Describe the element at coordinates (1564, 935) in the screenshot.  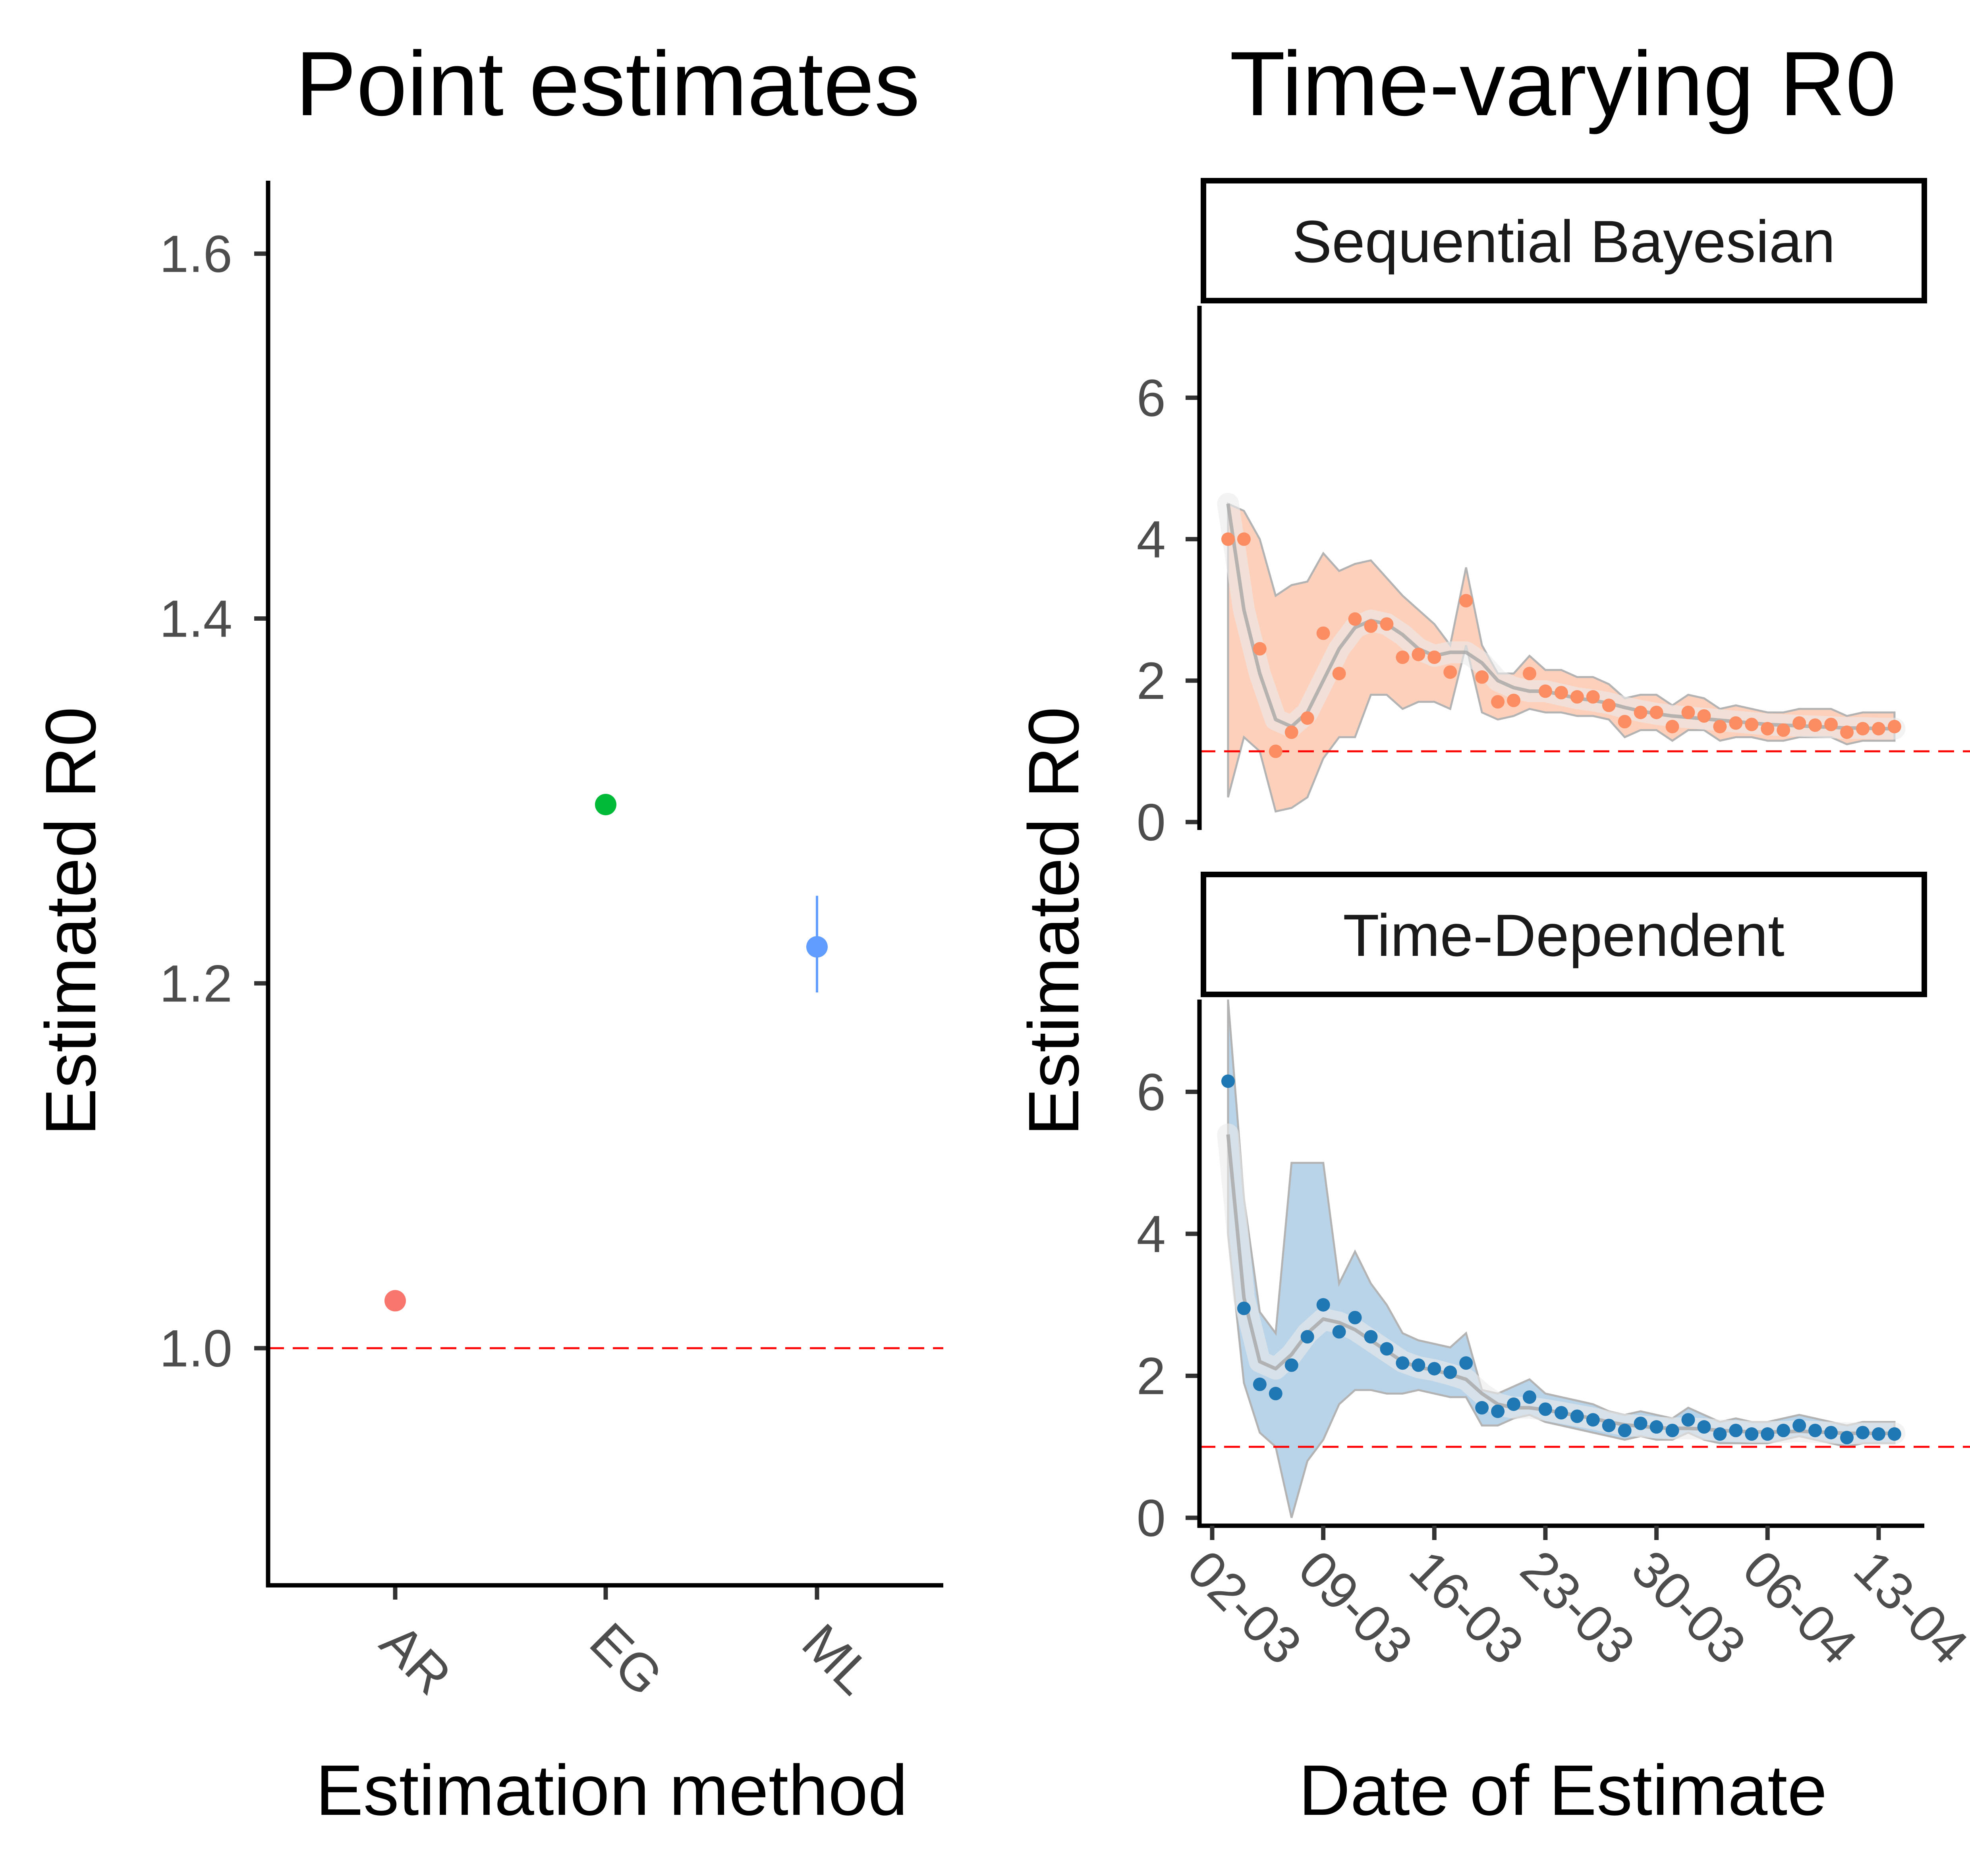
I see `facet-label-time-dependent: Time-Dependent` at that location.